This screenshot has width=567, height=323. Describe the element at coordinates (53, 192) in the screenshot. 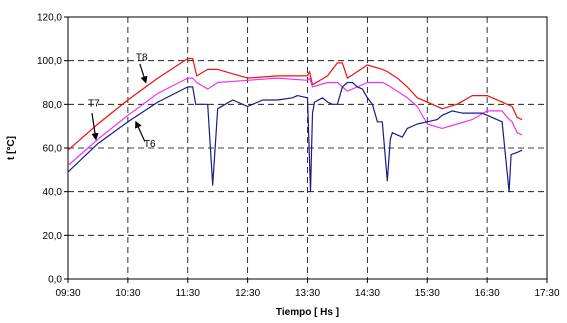

I see `y-tick-label: 40,0` at that location.